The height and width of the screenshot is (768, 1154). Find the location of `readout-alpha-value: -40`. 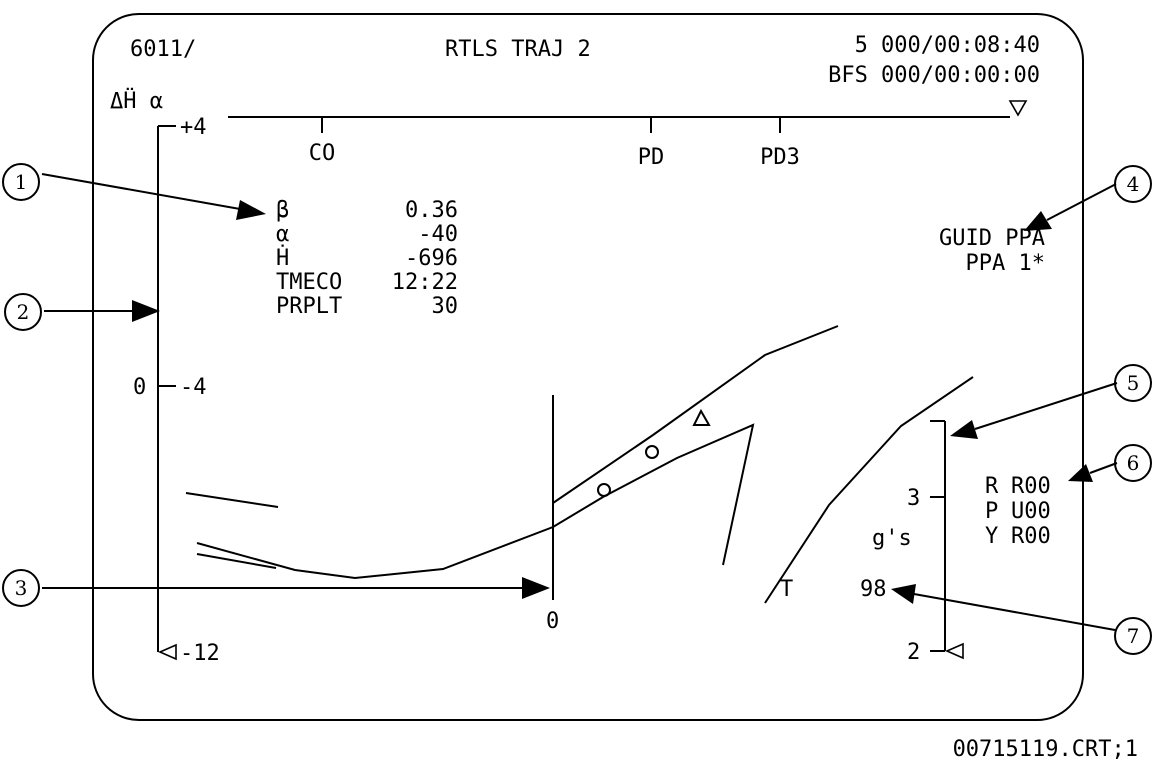

readout-alpha-value: -40 is located at coordinates (438, 234).